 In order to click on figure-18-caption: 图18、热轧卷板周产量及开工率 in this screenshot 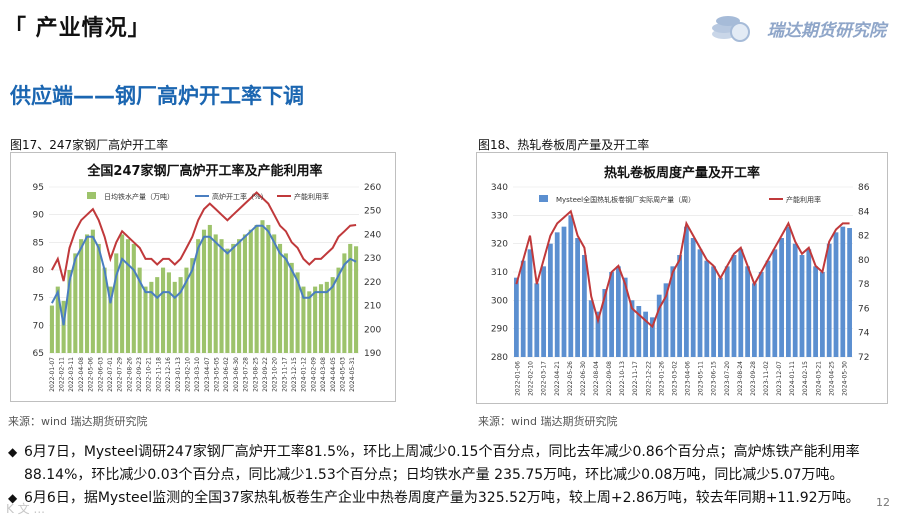, I will do `click(564, 145)`.